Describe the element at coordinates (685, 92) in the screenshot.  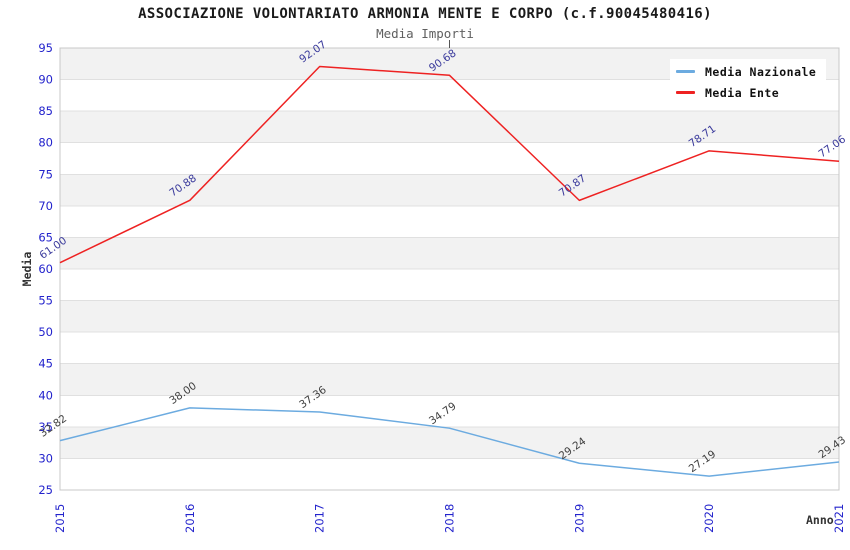
I see `legend-swatch-media-ente` at that location.